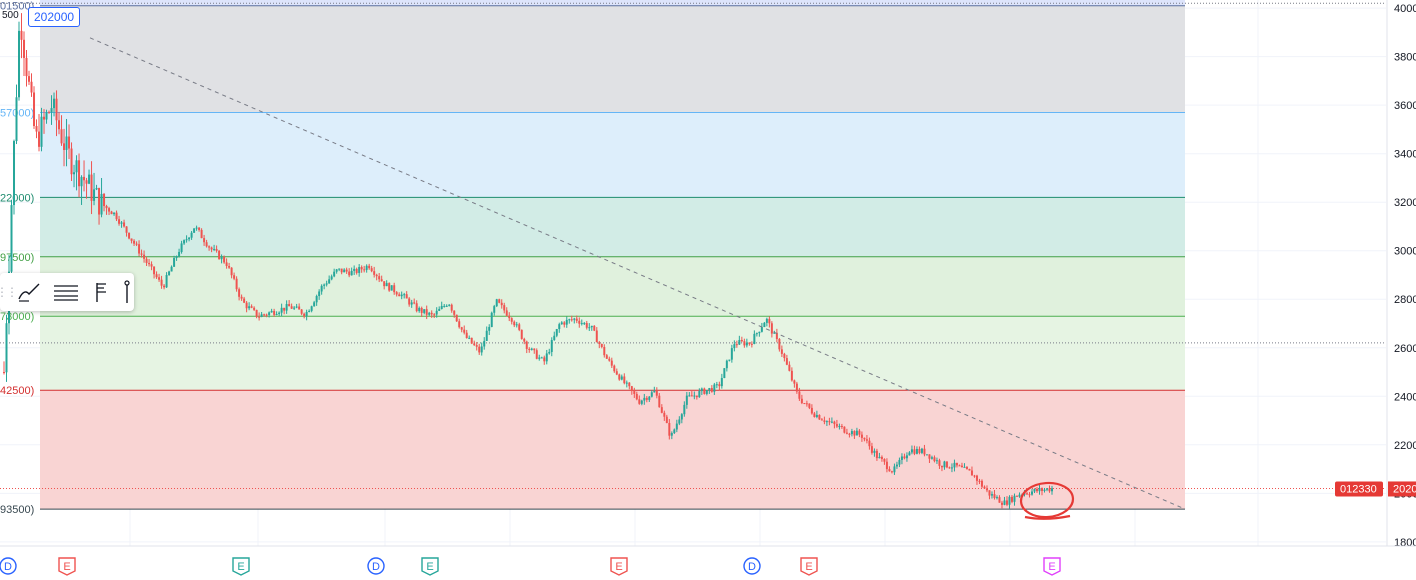 Image resolution: width=1416 pixels, height=580 pixels. Describe the element at coordinates (30, 292) in the screenshot. I see `brush-style-button` at that location.